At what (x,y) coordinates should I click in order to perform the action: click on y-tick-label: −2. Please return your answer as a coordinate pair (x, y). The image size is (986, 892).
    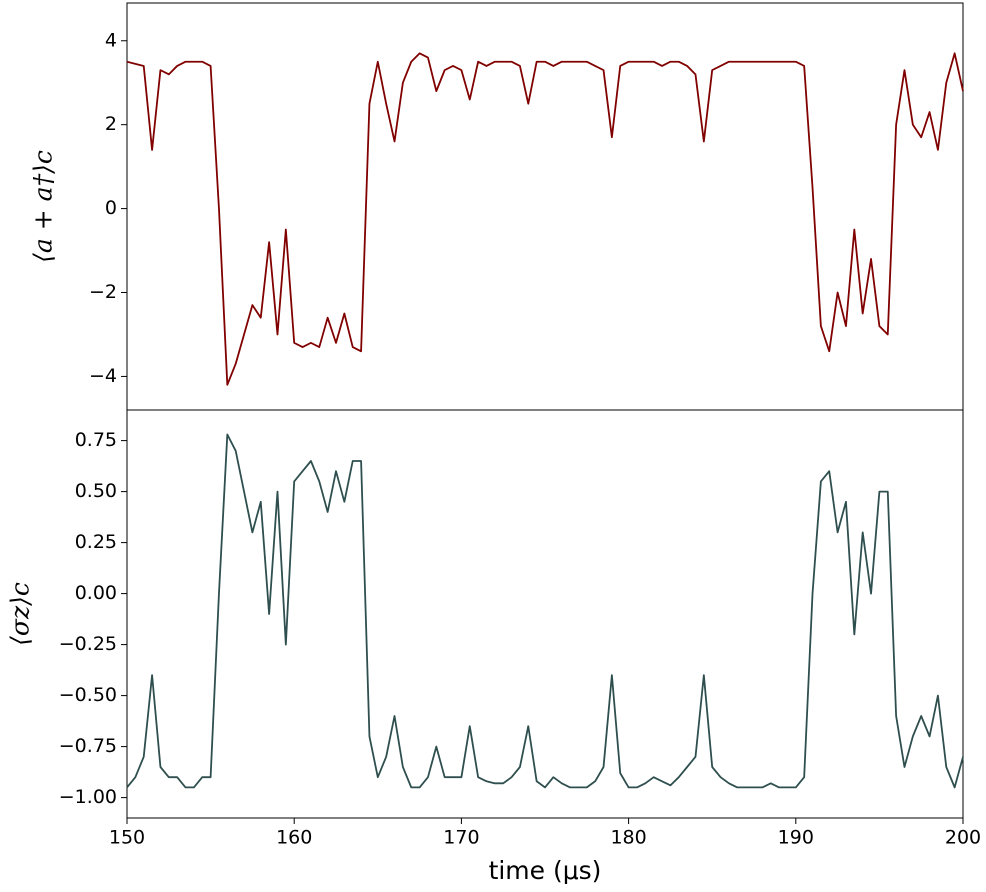
    Looking at the image, I should click on (103, 292).